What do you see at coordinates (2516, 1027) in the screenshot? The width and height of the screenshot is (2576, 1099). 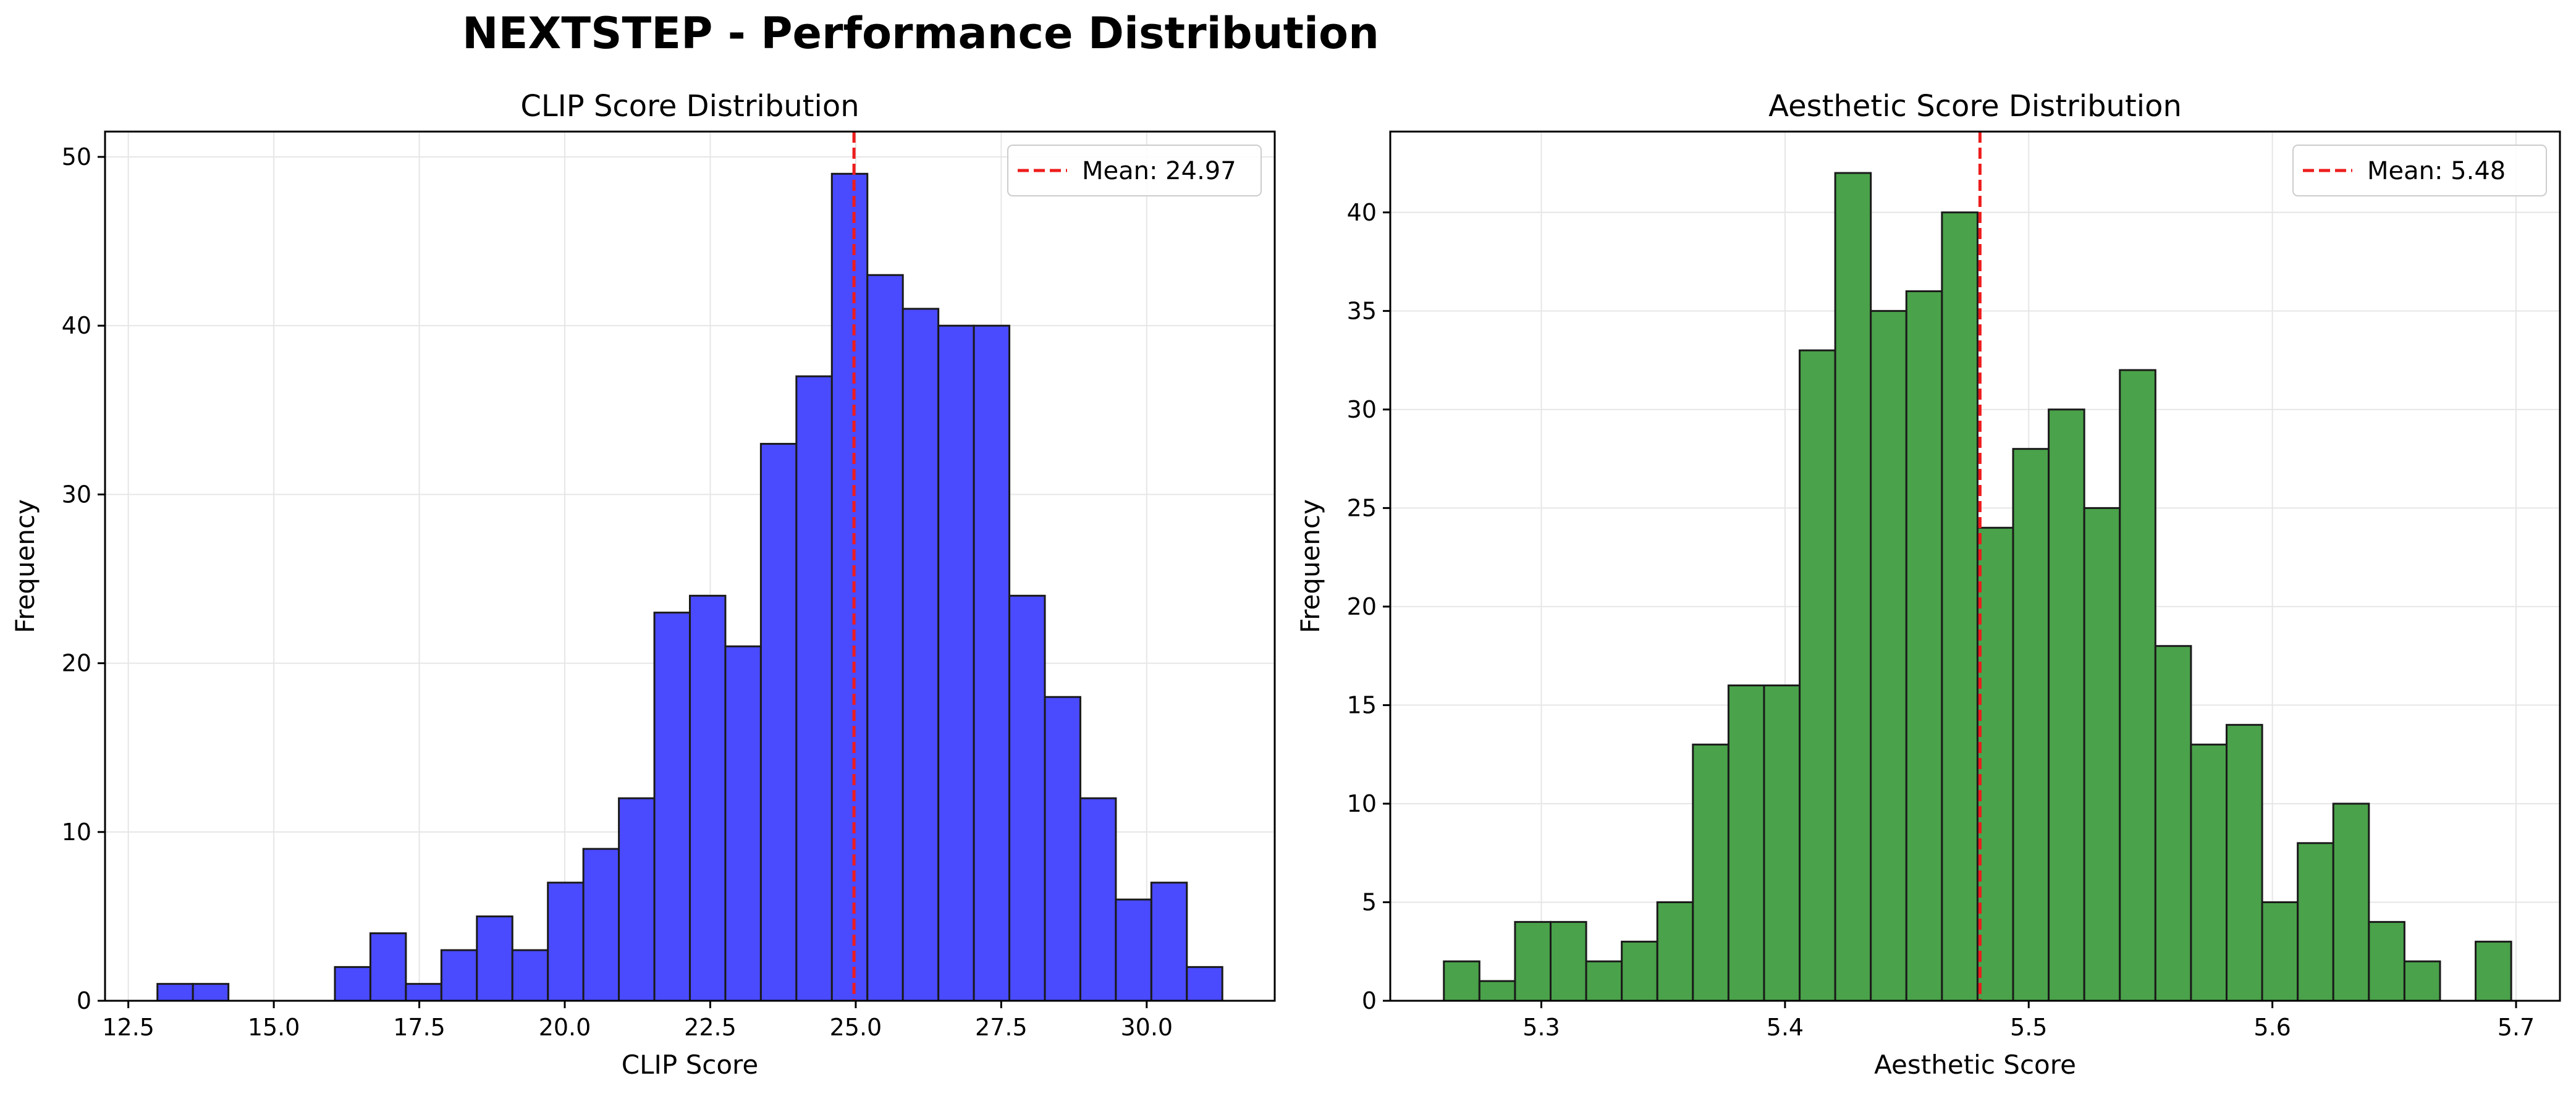 I see `x-tick-label: 5.7` at bounding box center [2516, 1027].